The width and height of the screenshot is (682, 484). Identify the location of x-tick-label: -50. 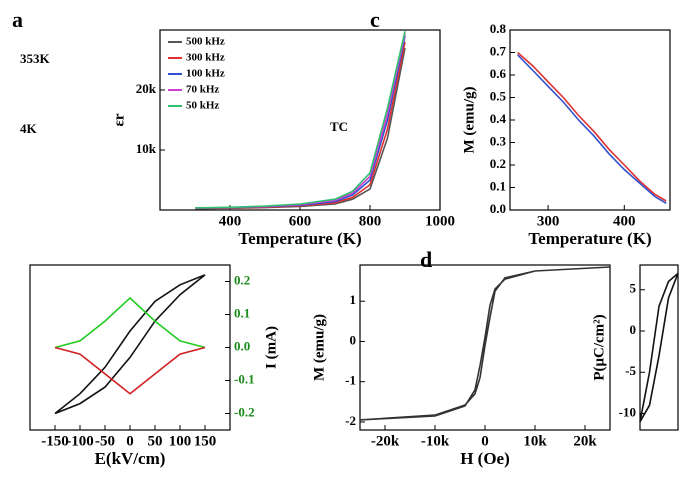
(105, 441).